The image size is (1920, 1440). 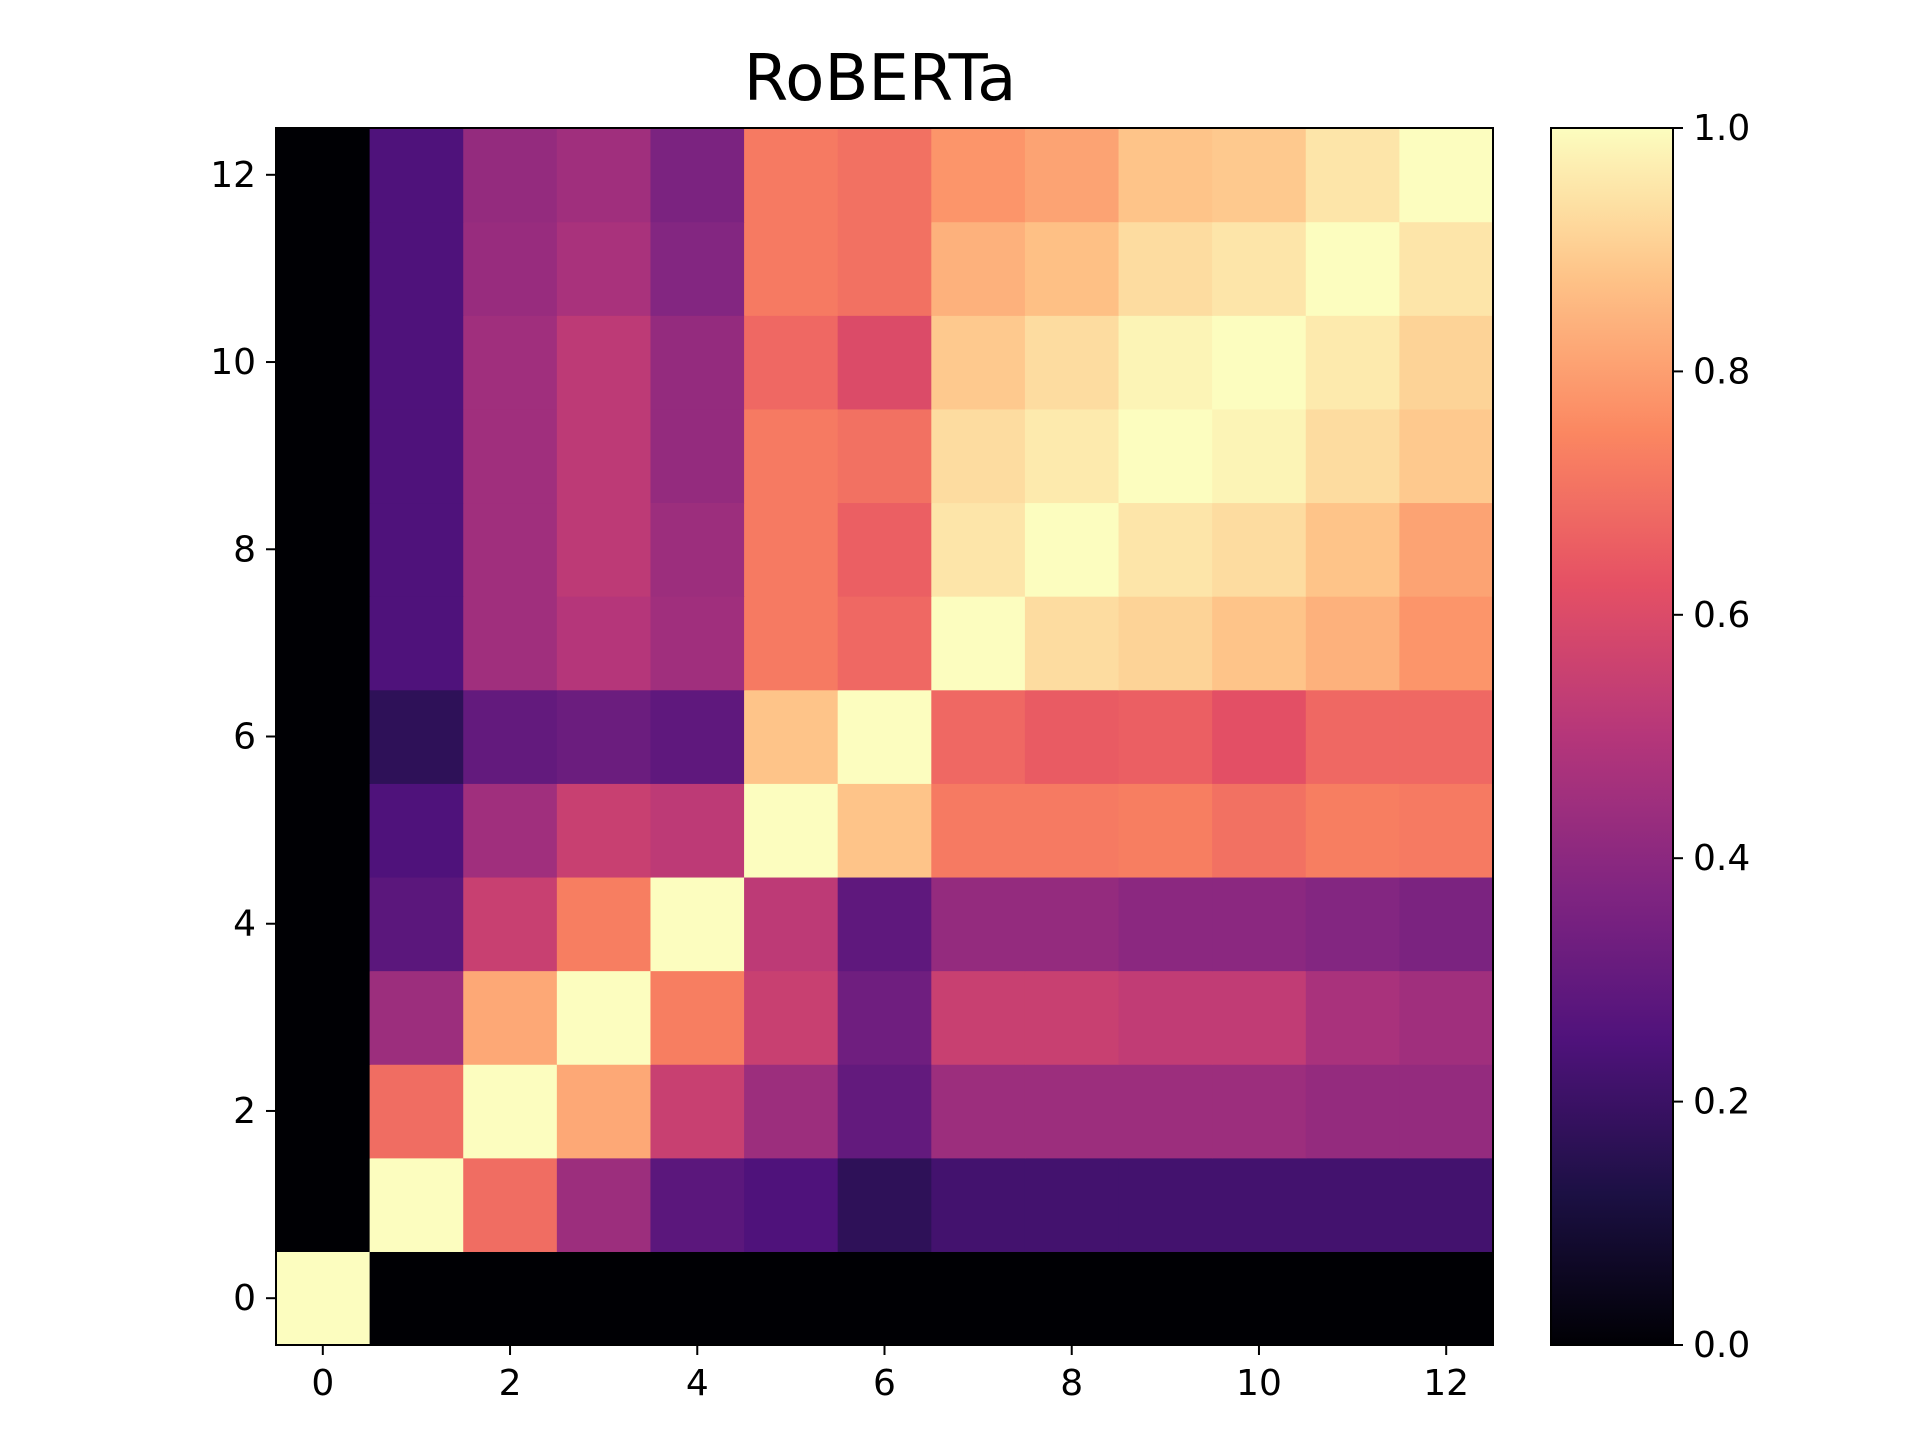 What do you see at coordinates (1259, 1383) in the screenshot?
I see `x-tick-label: 10` at bounding box center [1259, 1383].